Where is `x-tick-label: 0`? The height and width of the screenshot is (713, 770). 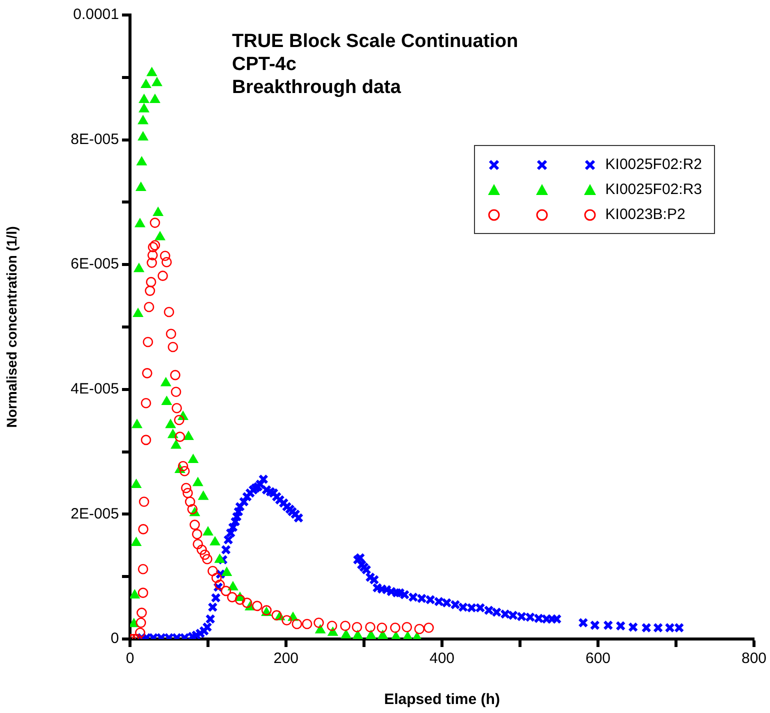 x-tick-label: 0 is located at coordinates (130, 659).